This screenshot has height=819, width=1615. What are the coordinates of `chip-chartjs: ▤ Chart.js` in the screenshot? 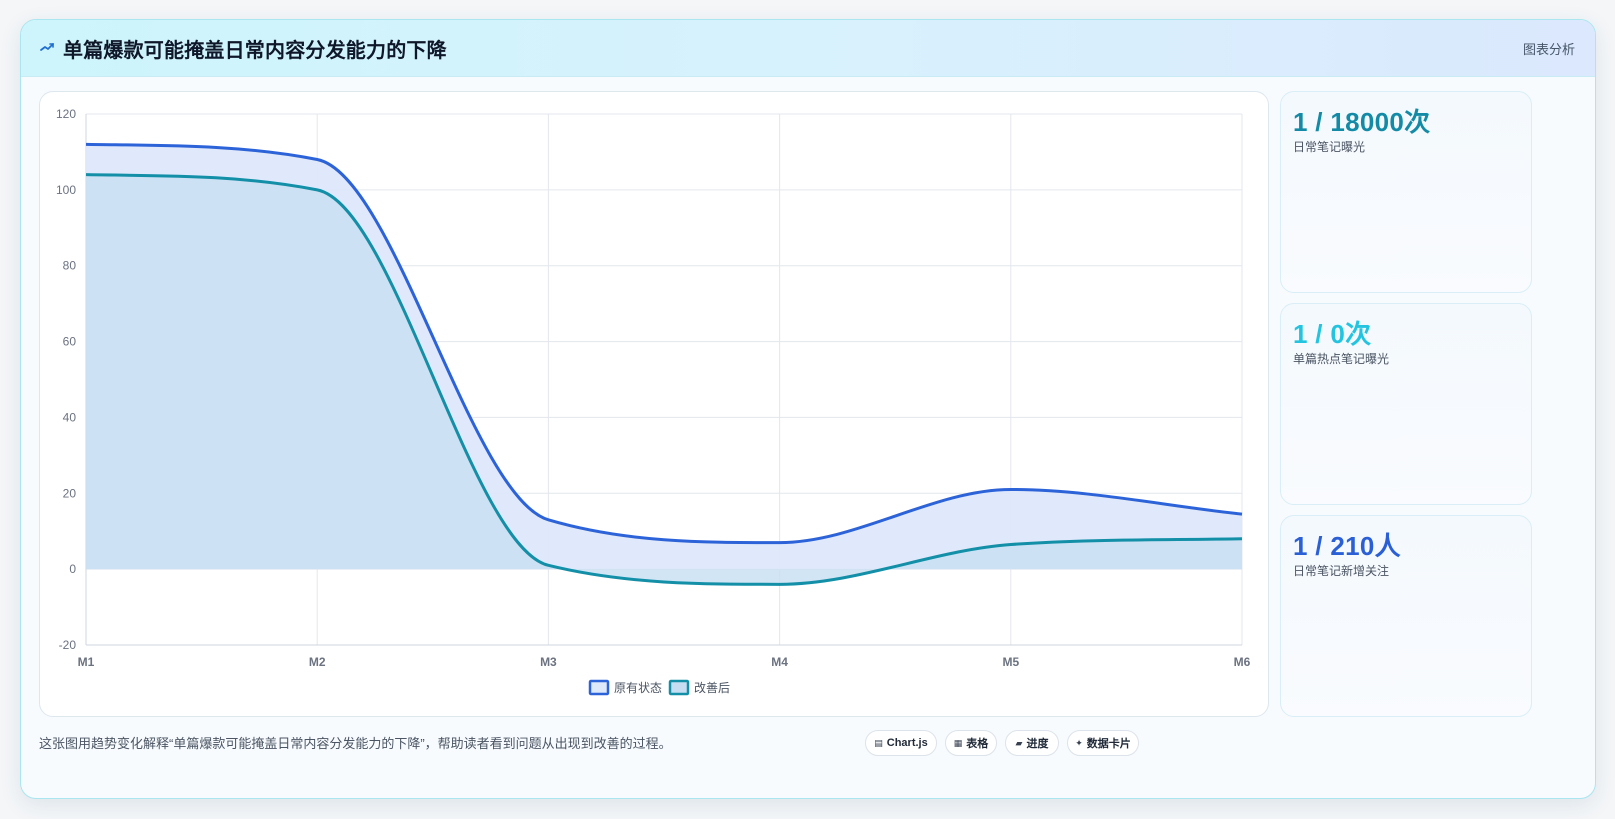 It's located at (901, 743).